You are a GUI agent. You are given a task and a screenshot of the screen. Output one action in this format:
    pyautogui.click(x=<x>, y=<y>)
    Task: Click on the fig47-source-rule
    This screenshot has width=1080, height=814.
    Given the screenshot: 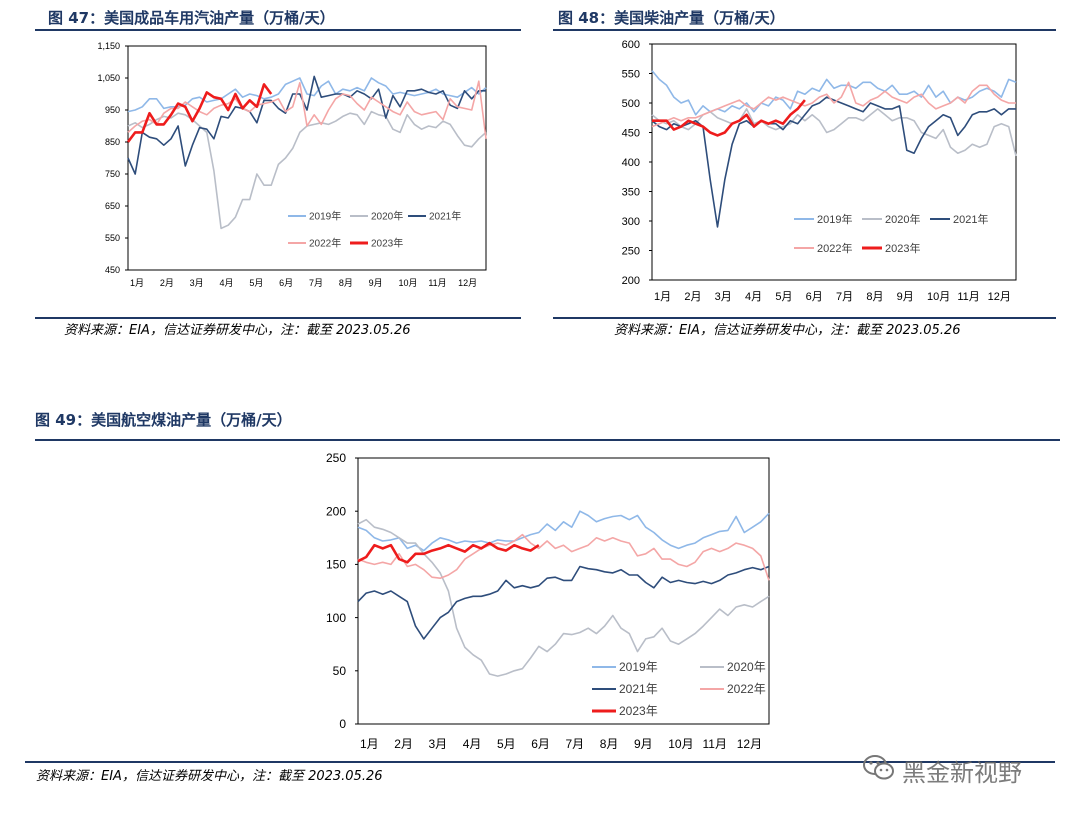 What is the action you would take?
    pyautogui.click(x=278, y=318)
    